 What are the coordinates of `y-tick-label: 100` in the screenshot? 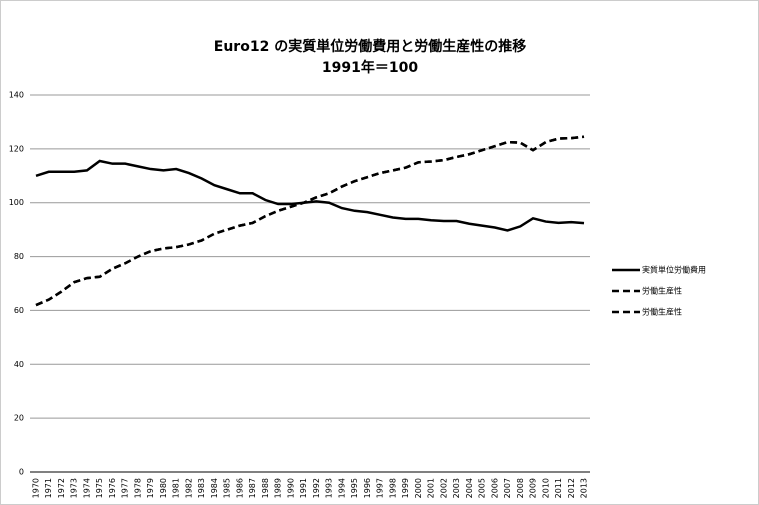 It's located at (16, 202).